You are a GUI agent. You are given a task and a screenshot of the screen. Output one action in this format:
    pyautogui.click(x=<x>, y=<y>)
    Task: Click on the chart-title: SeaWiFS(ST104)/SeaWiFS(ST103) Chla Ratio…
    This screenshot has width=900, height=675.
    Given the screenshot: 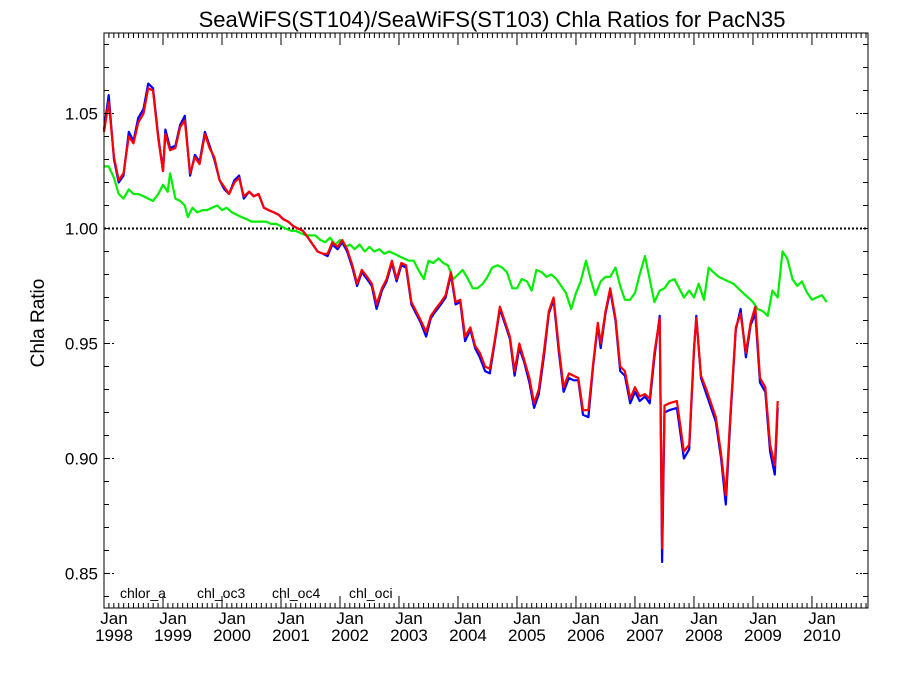 What is the action you would take?
    pyautogui.click(x=492, y=19)
    